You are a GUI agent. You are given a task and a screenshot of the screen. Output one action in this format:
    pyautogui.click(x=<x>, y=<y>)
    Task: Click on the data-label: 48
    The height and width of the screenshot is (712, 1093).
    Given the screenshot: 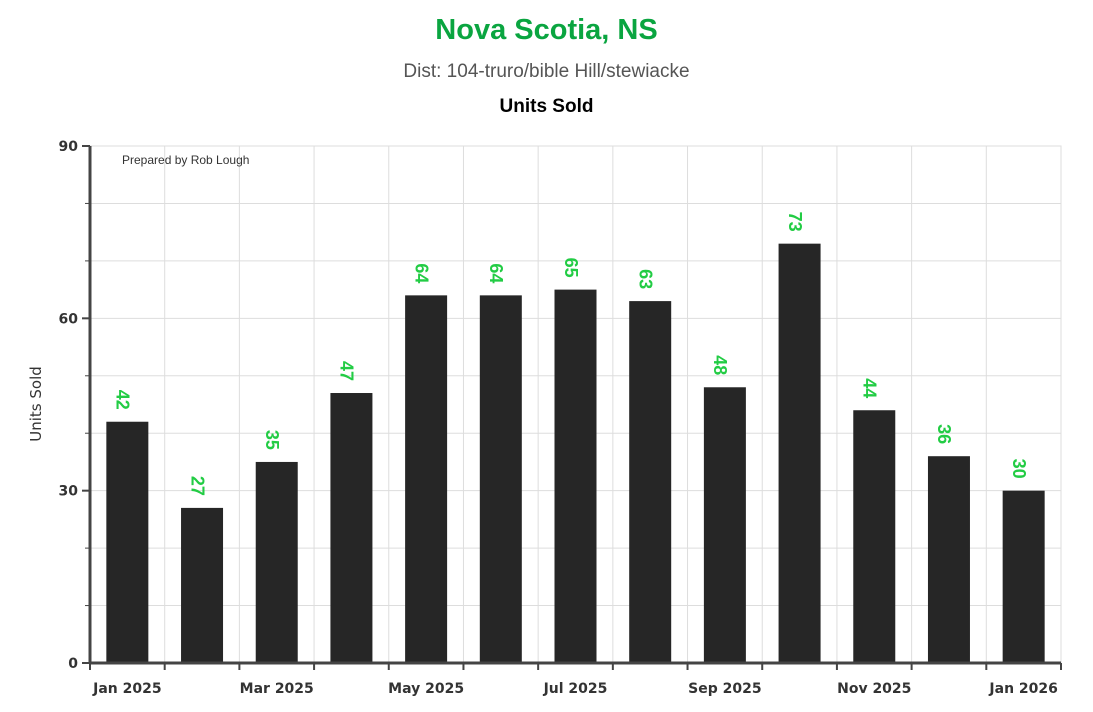 What is the action you would take?
    pyautogui.click(x=720, y=365)
    